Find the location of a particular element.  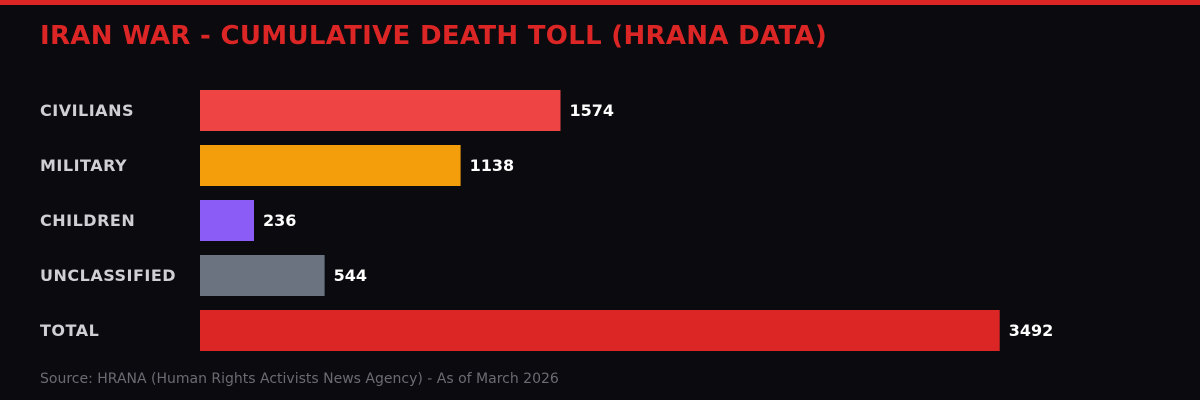

value-label-children: 236 is located at coordinates (279, 220).